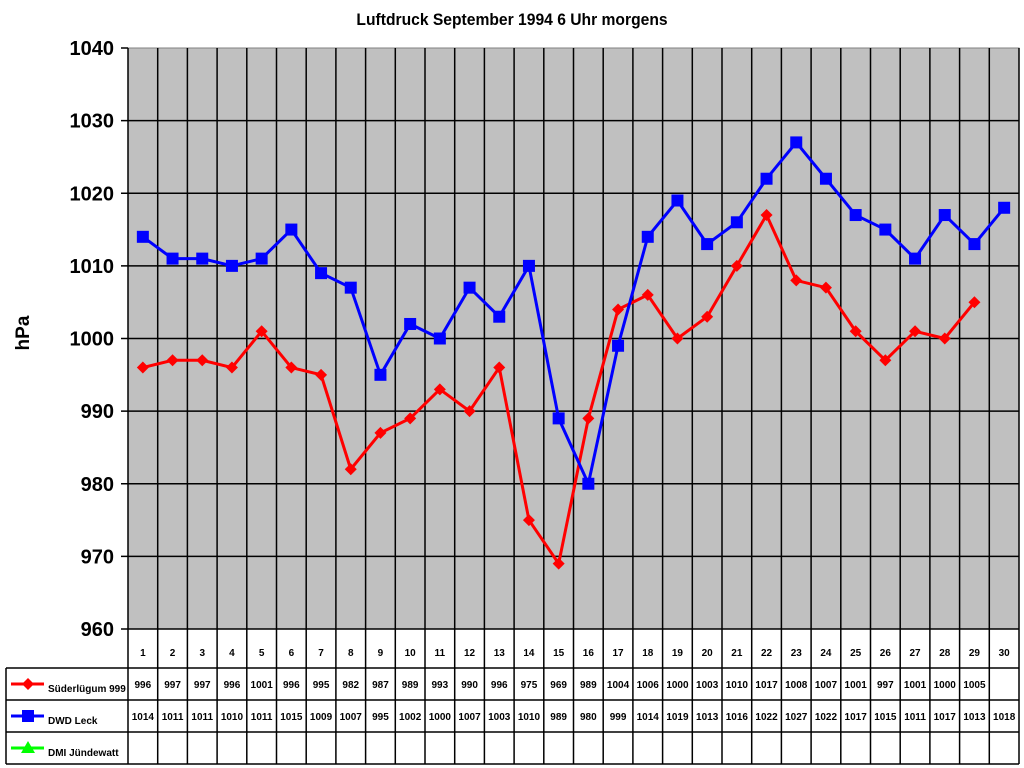  Describe the element at coordinates (83, 753) in the screenshot. I see `legend-label: DMI Jündewatt` at that location.